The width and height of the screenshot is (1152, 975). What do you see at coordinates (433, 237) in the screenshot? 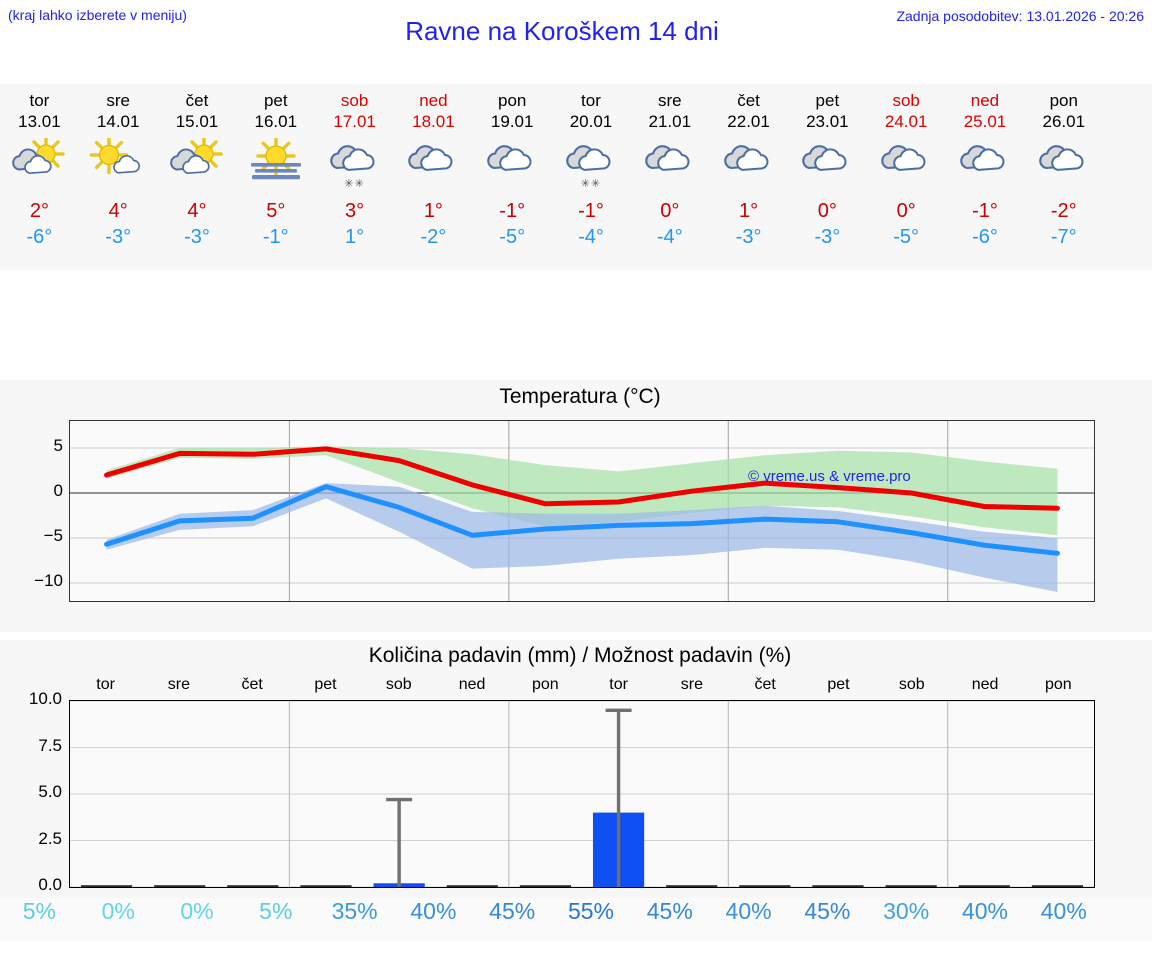
I see `temp-min: -2°` at bounding box center [433, 237].